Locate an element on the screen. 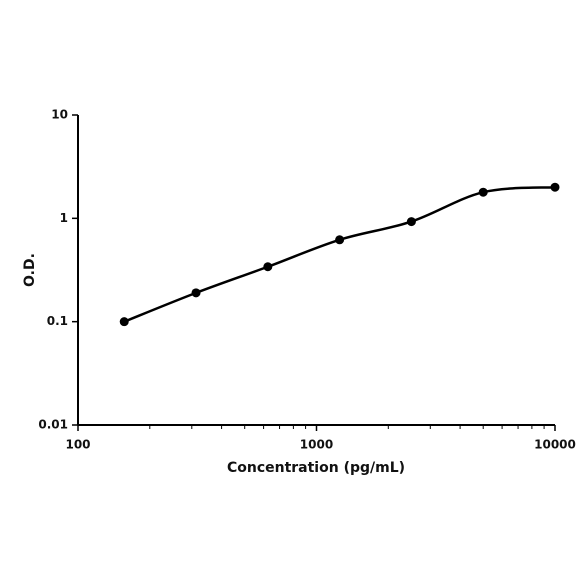  y-tick-label: 0.01 is located at coordinates (53, 425).